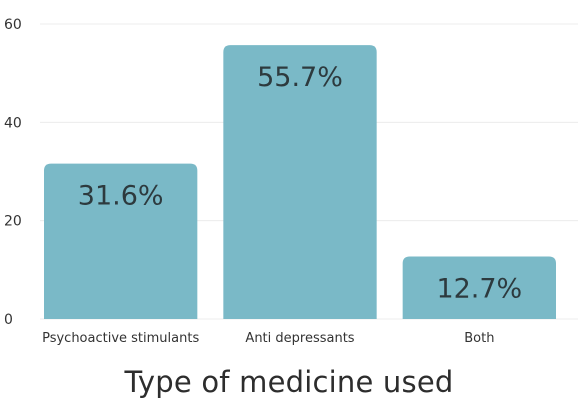 This screenshot has width=578, height=405. What do you see at coordinates (121, 196) in the screenshot?
I see `data-label: 31.6%` at bounding box center [121, 196].